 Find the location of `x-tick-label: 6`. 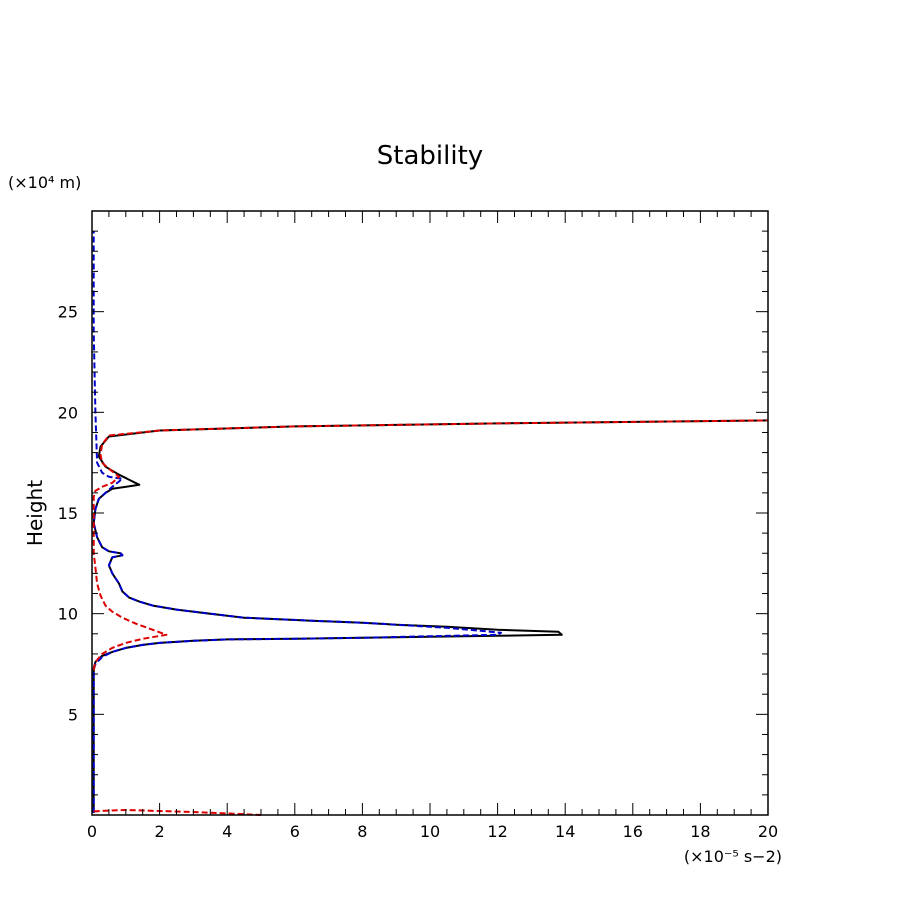

x-tick-label: 6 is located at coordinates (295, 831).